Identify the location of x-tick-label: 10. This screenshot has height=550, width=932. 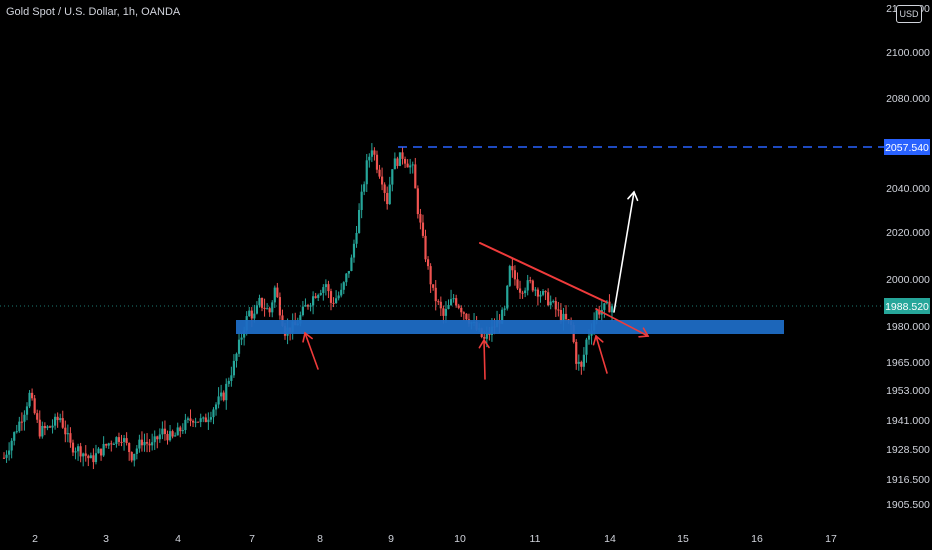
(460, 539).